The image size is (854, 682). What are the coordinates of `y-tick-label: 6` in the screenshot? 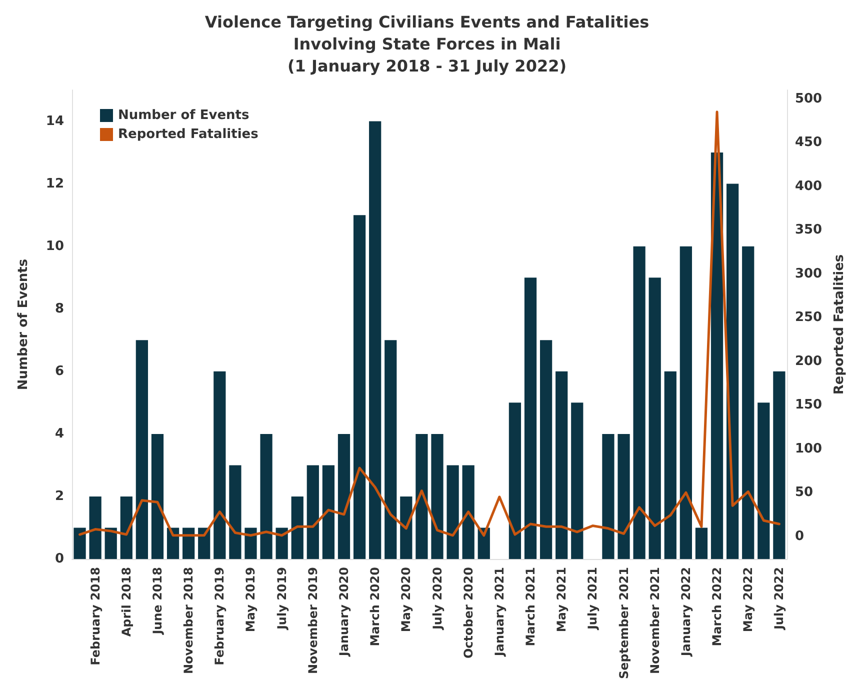 It's located at (59, 371).